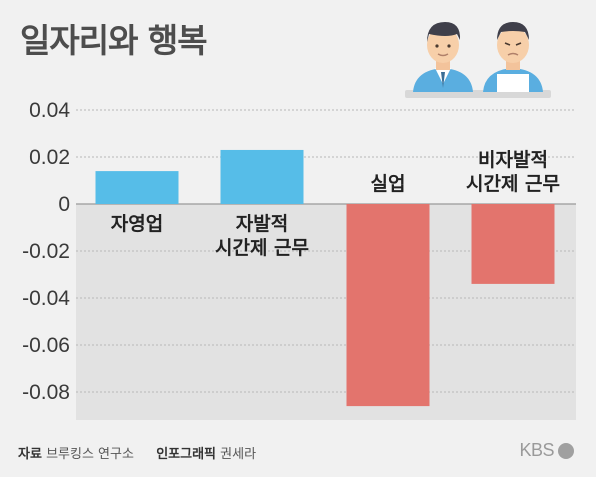 Image resolution: width=596 pixels, height=477 pixels. I want to click on y-tick-label: -0.04, so click(46, 298).